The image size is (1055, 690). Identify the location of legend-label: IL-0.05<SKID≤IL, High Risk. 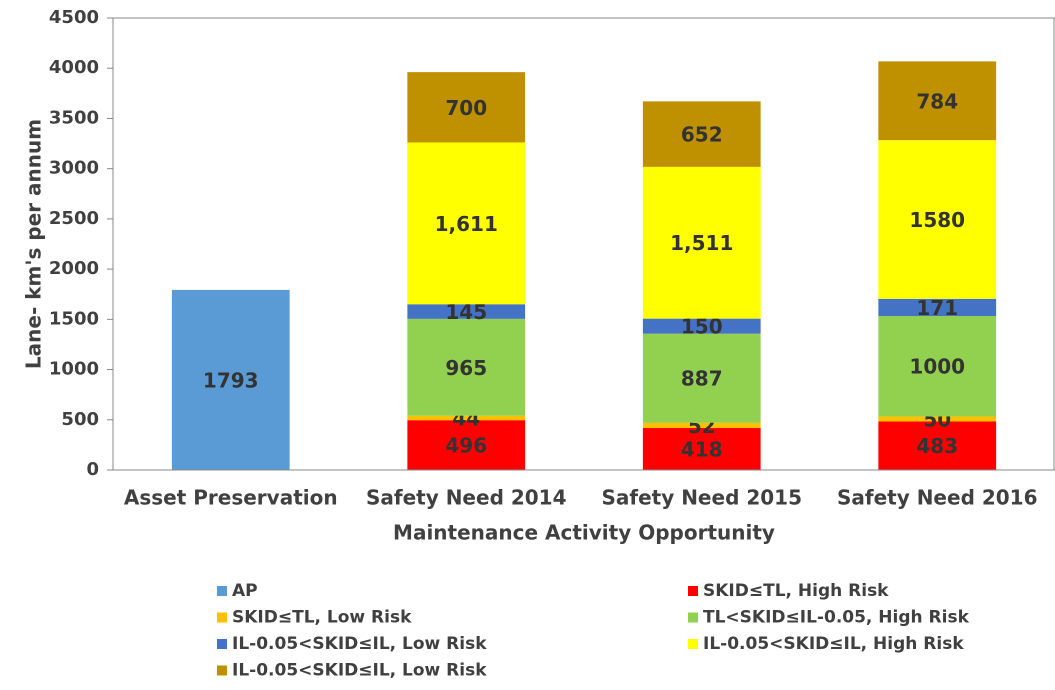
(833, 644).